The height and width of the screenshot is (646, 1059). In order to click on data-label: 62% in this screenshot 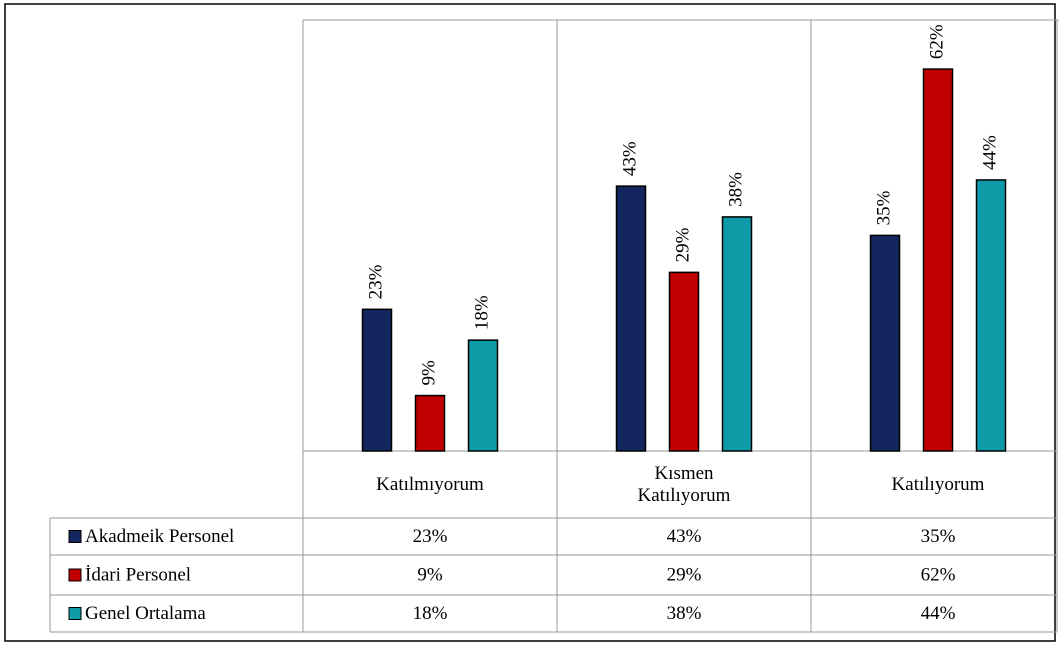, I will do `click(936, 41)`.